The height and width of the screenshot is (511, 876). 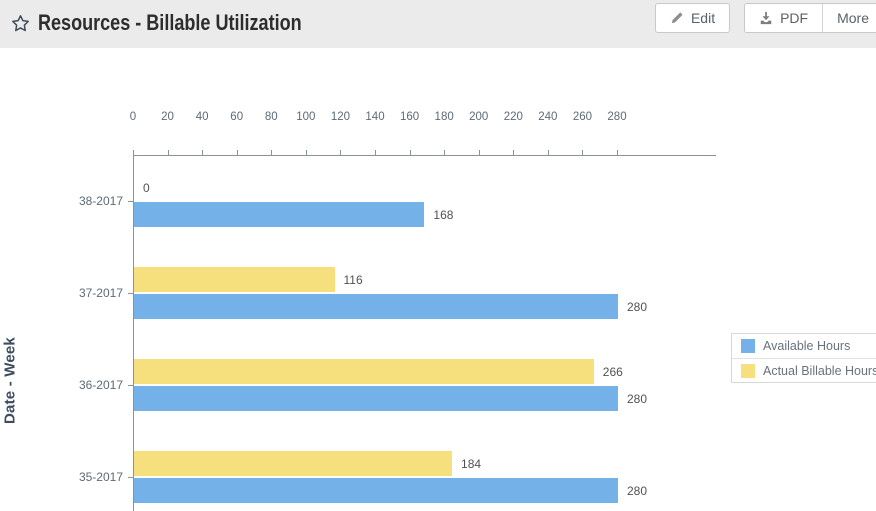 What do you see at coordinates (479, 117) in the screenshot?
I see `x-axis-tick-label: 200` at bounding box center [479, 117].